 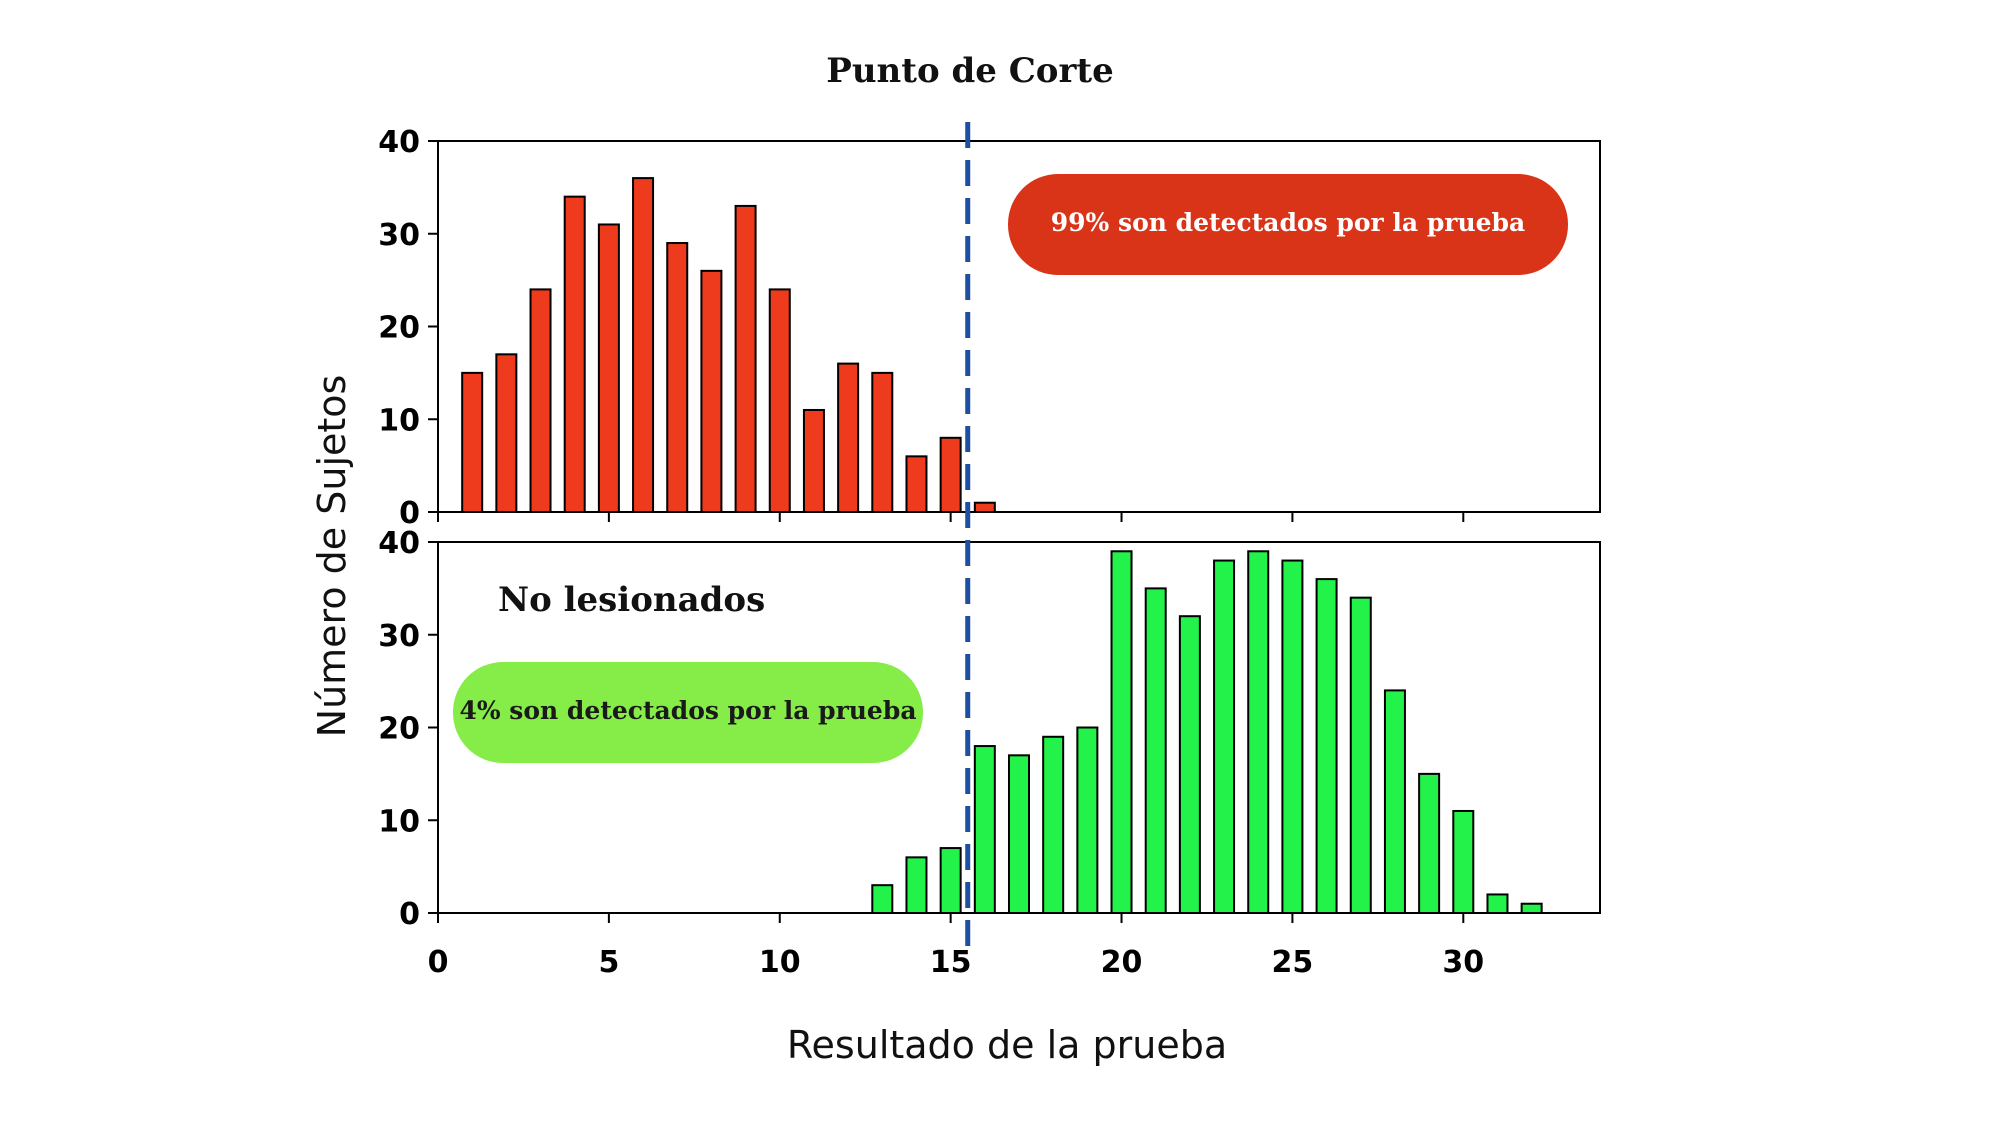 I want to click on bottom-y-tick-label: 40, so click(x=399, y=543).